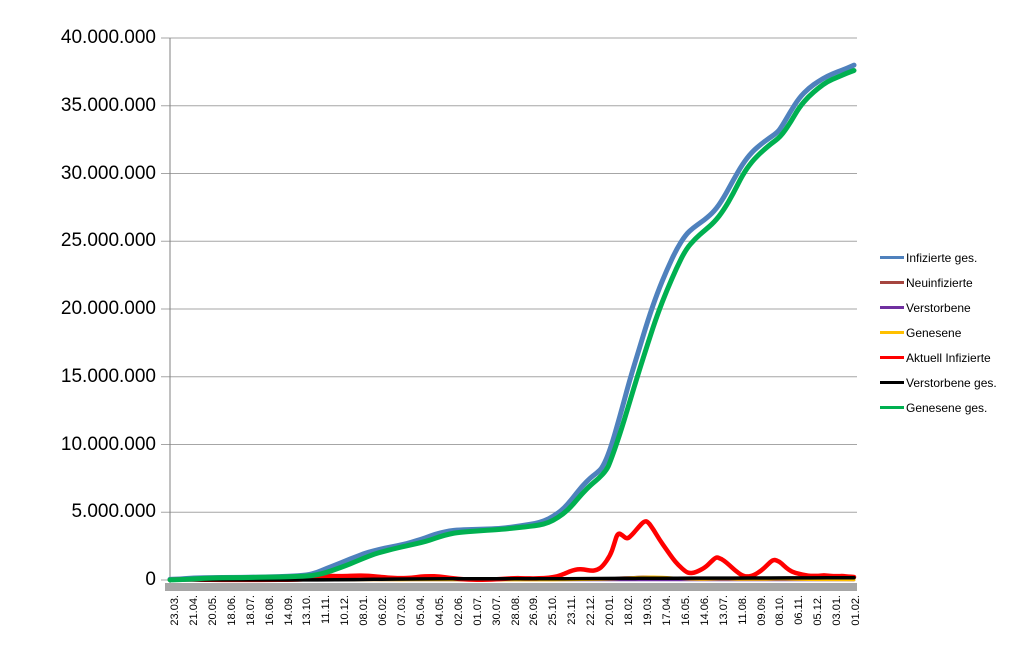 This screenshot has height=660, width=1013. I want to click on legend-label: Genesene ges., so click(947, 407).